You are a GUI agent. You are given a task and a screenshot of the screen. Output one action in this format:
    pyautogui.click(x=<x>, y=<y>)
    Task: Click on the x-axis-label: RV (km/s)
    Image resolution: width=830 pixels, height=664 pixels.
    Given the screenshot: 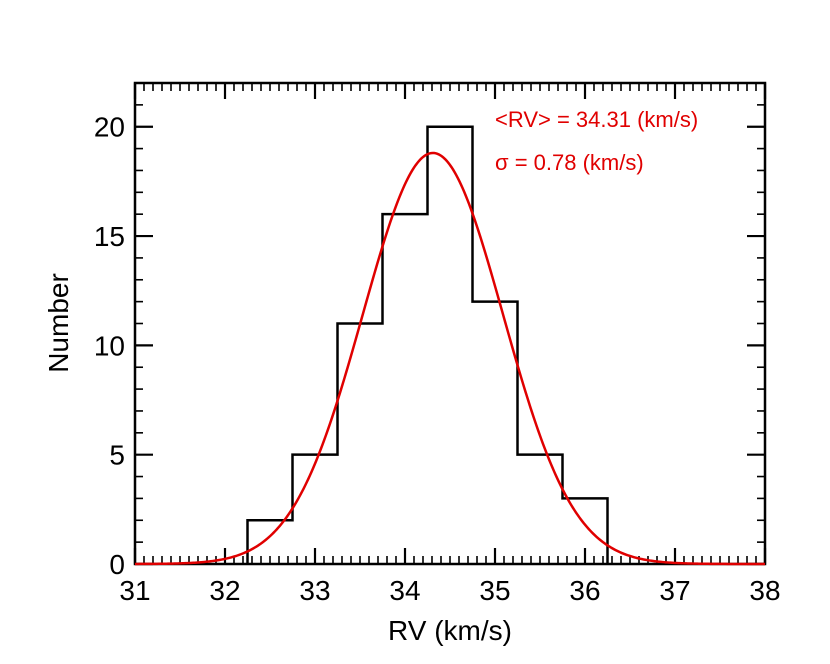 What is the action you would take?
    pyautogui.click(x=450, y=630)
    